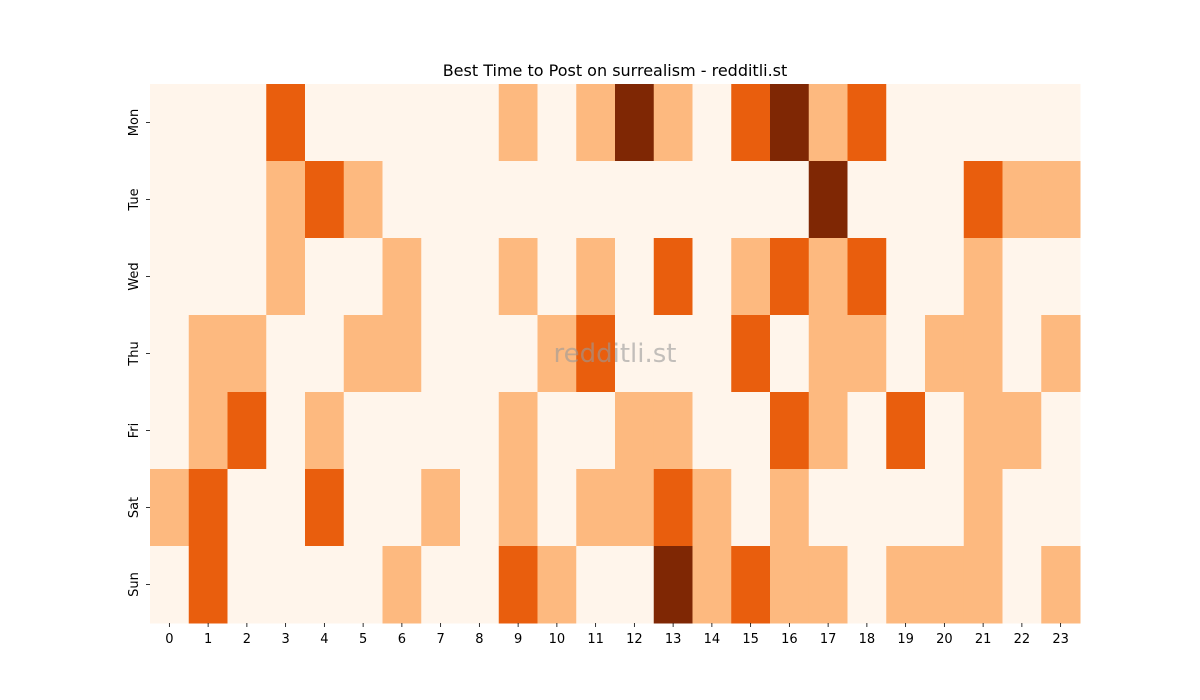  What do you see at coordinates (557, 639) in the screenshot?
I see `x-tick-label: 10` at bounding box center [557, 639].